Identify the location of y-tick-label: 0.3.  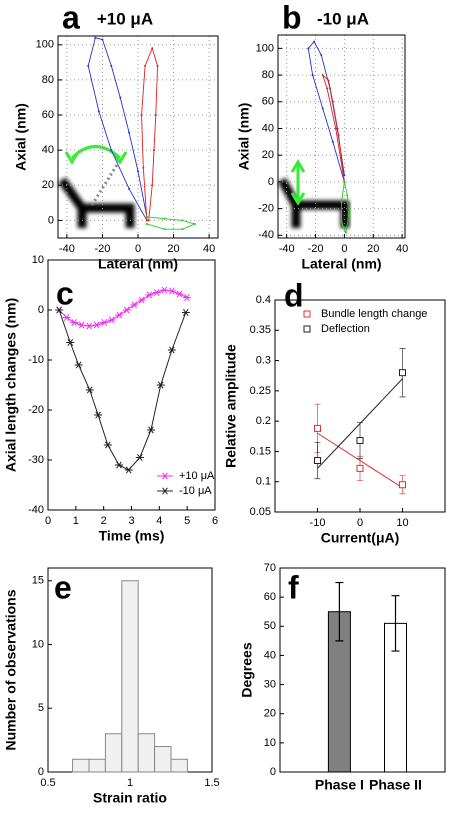
(263, 360).